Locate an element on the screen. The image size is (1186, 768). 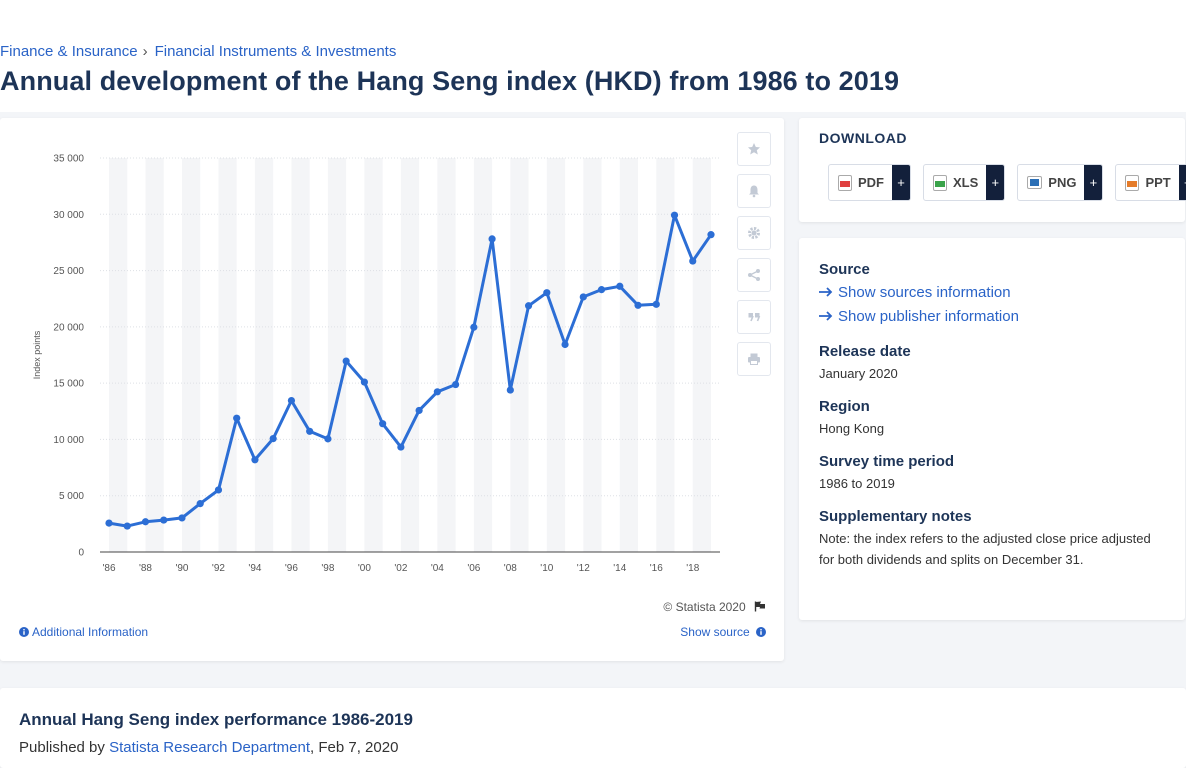
arrow-right-icon is located at coordinates (826, 316).